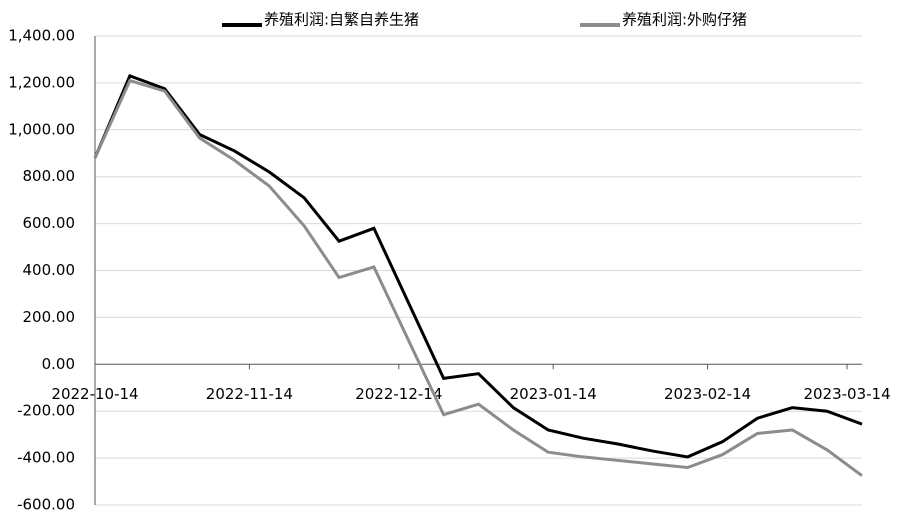 Image resolution: width=900 pixels, height=524 pixels. I want to click on y-tick-label: 600.00, so click(49, 223).